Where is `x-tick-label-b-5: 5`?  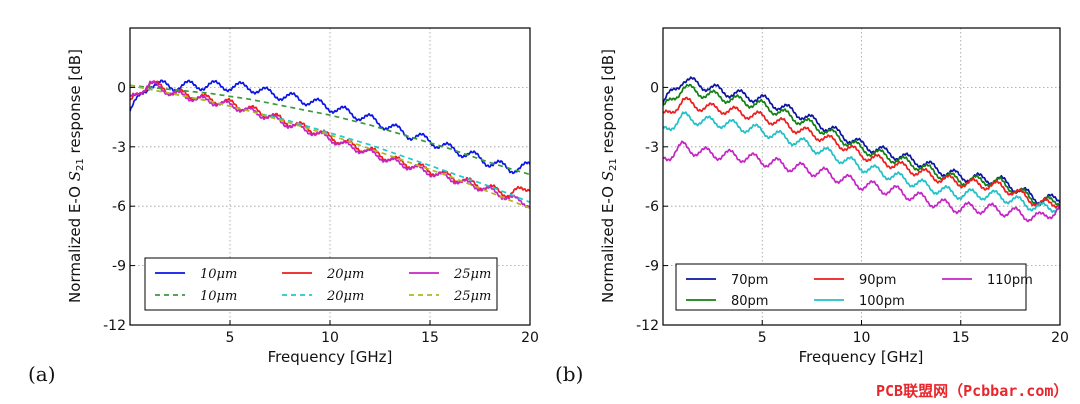
x-tick-label-b-5: 5 is located at coordinates (762, 338).